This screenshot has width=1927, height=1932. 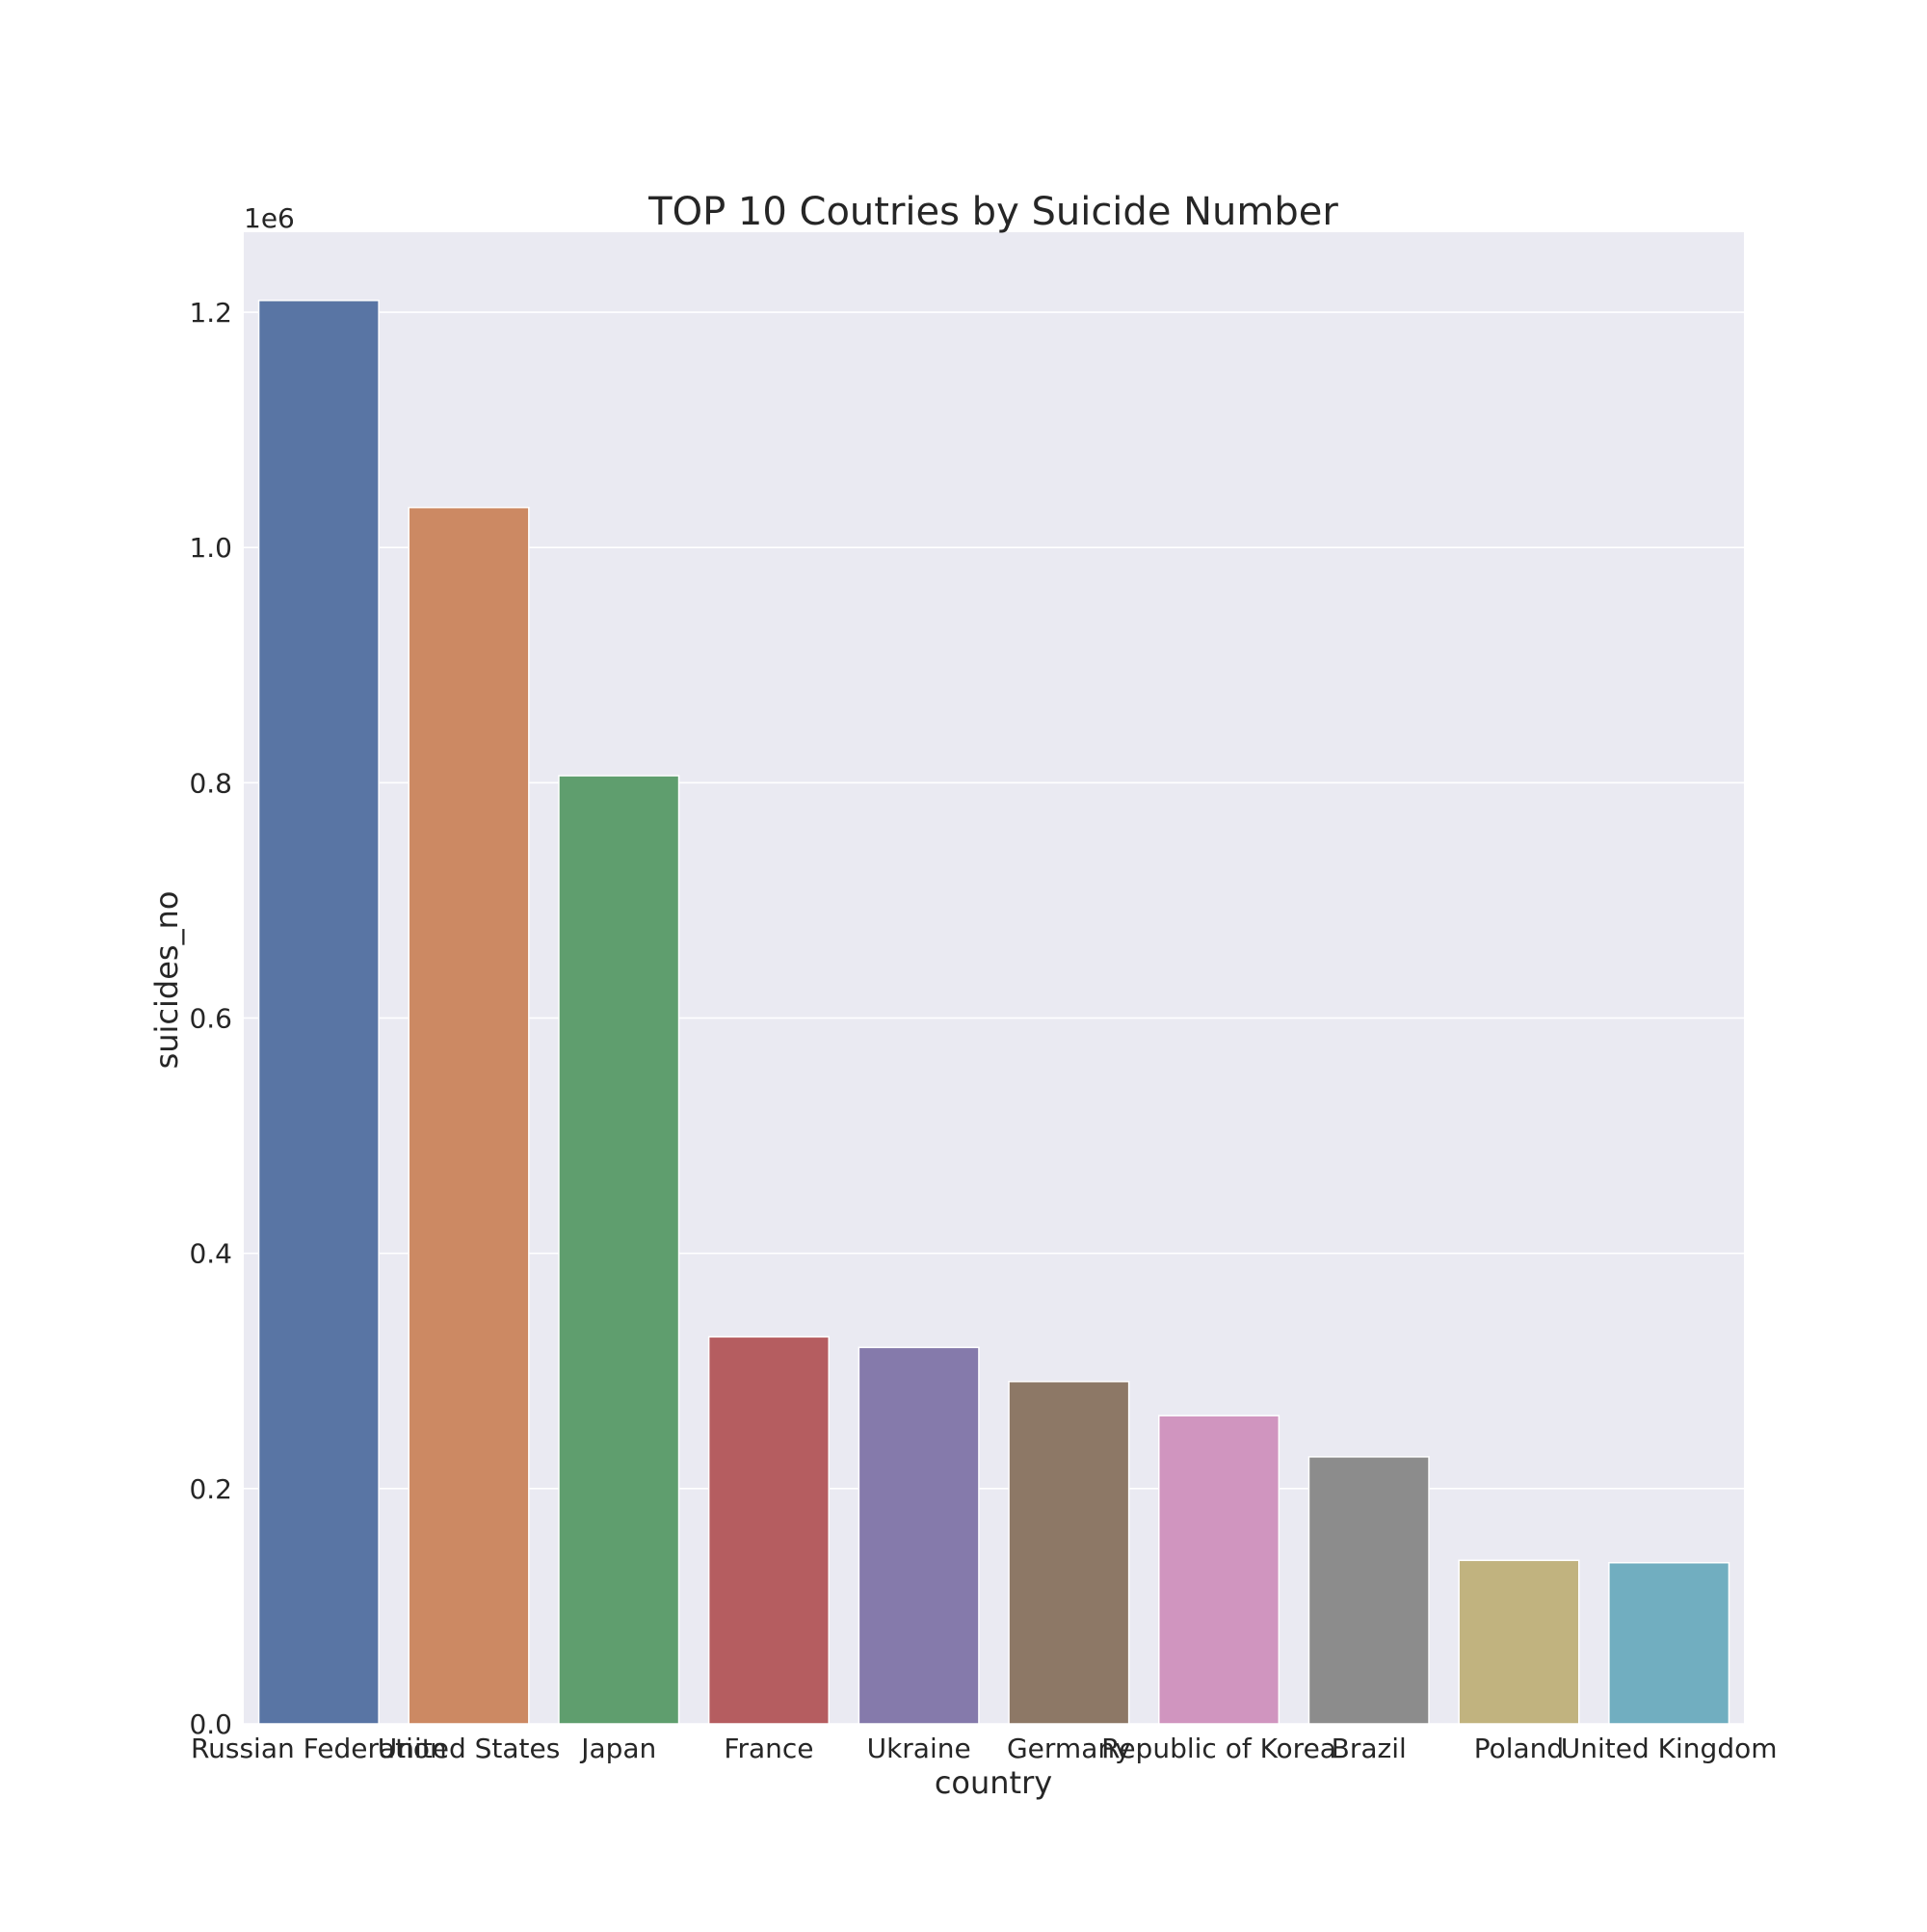 I want to click on y-tick-label: 0.0, so click(x=210, y=1724).